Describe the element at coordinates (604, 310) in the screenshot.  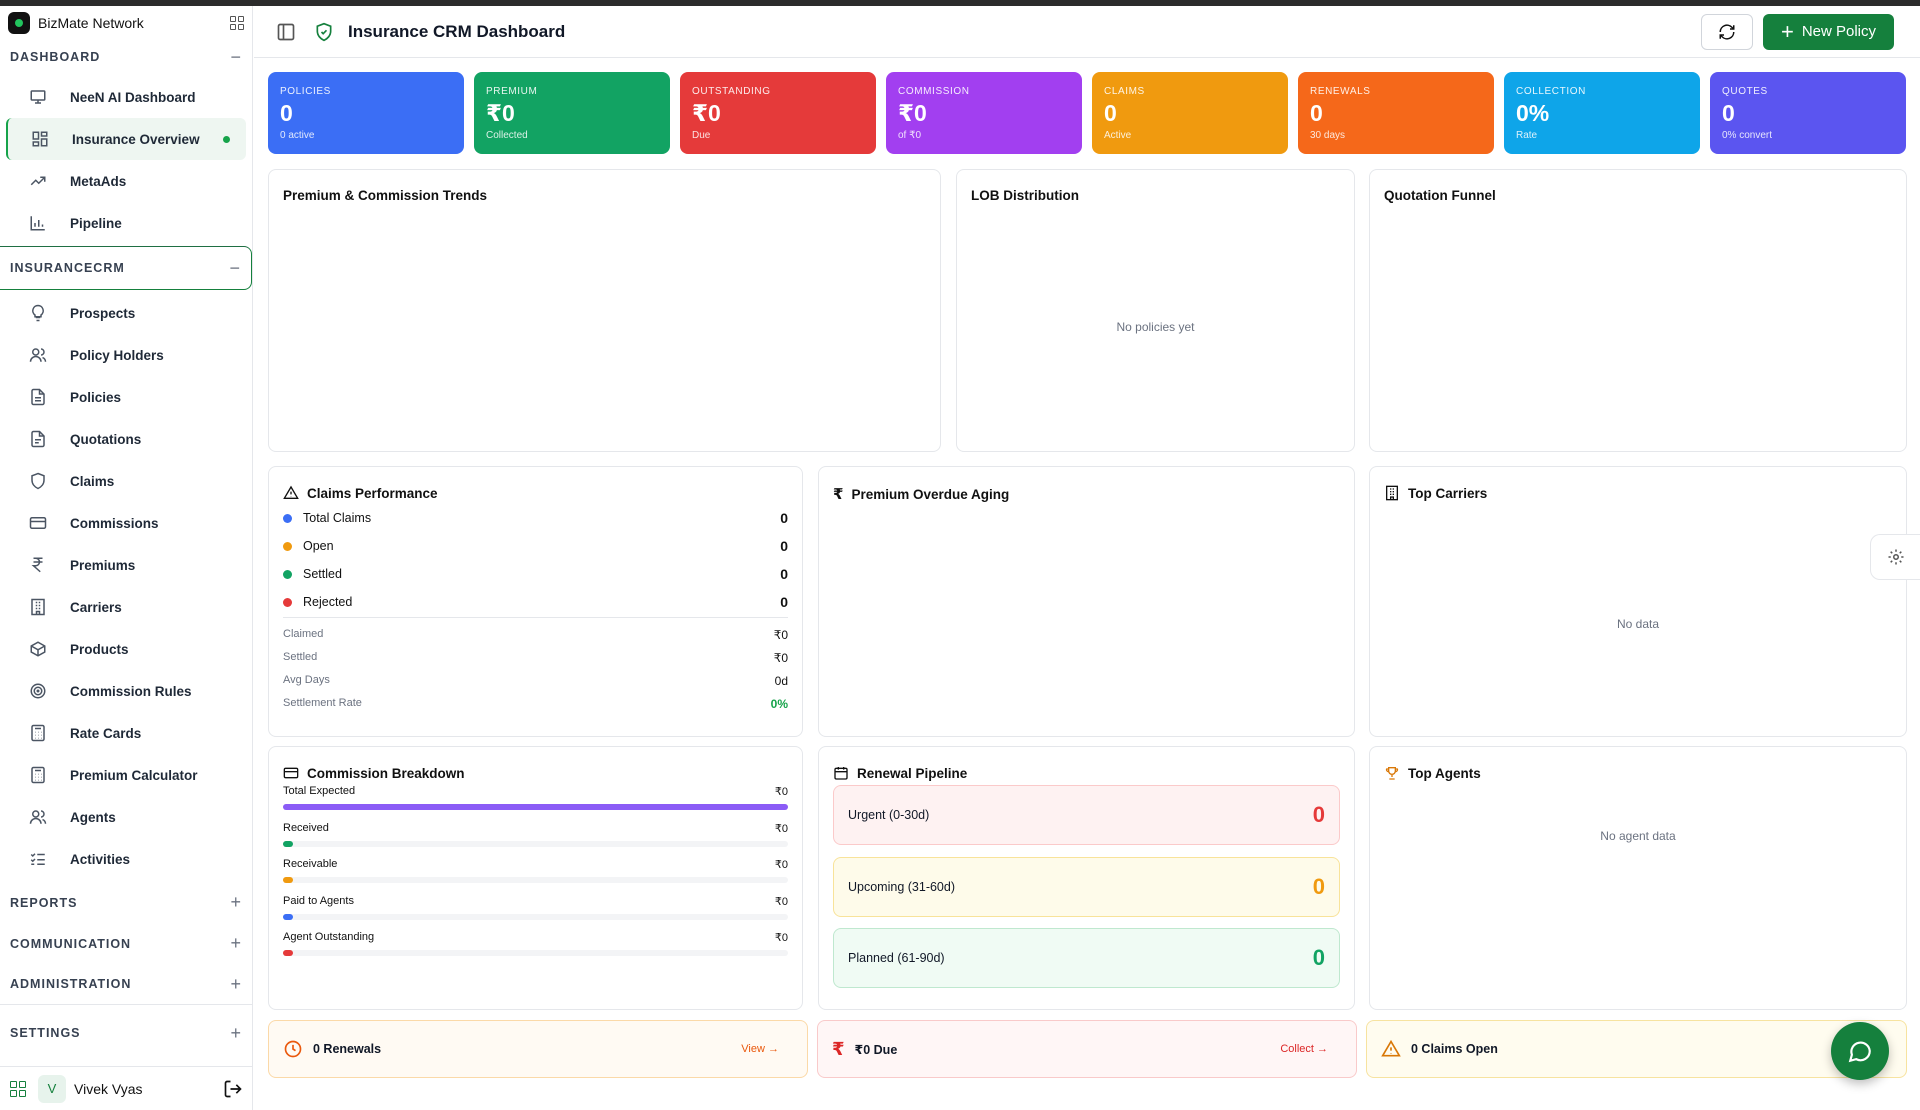
I see `premium-trends-card: Premium & Commission Trends` at that location.